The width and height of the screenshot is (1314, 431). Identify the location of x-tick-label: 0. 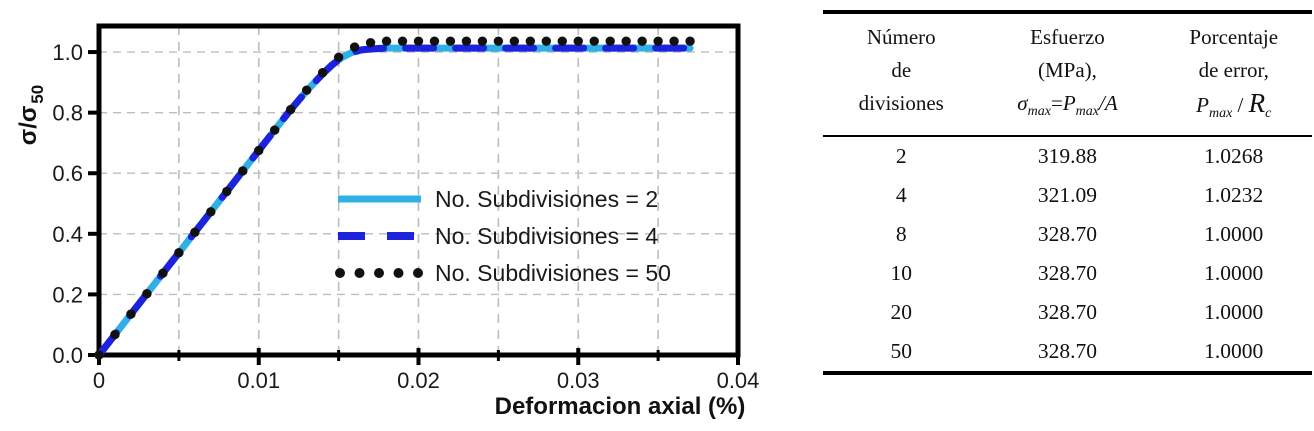
(99, 380).